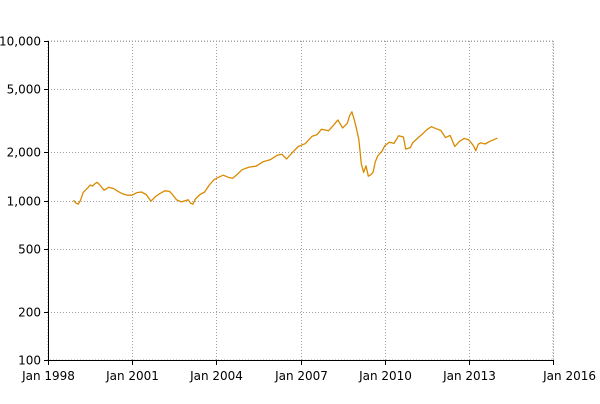  I want to click on y-tick-label: 500, so click(29, 250).